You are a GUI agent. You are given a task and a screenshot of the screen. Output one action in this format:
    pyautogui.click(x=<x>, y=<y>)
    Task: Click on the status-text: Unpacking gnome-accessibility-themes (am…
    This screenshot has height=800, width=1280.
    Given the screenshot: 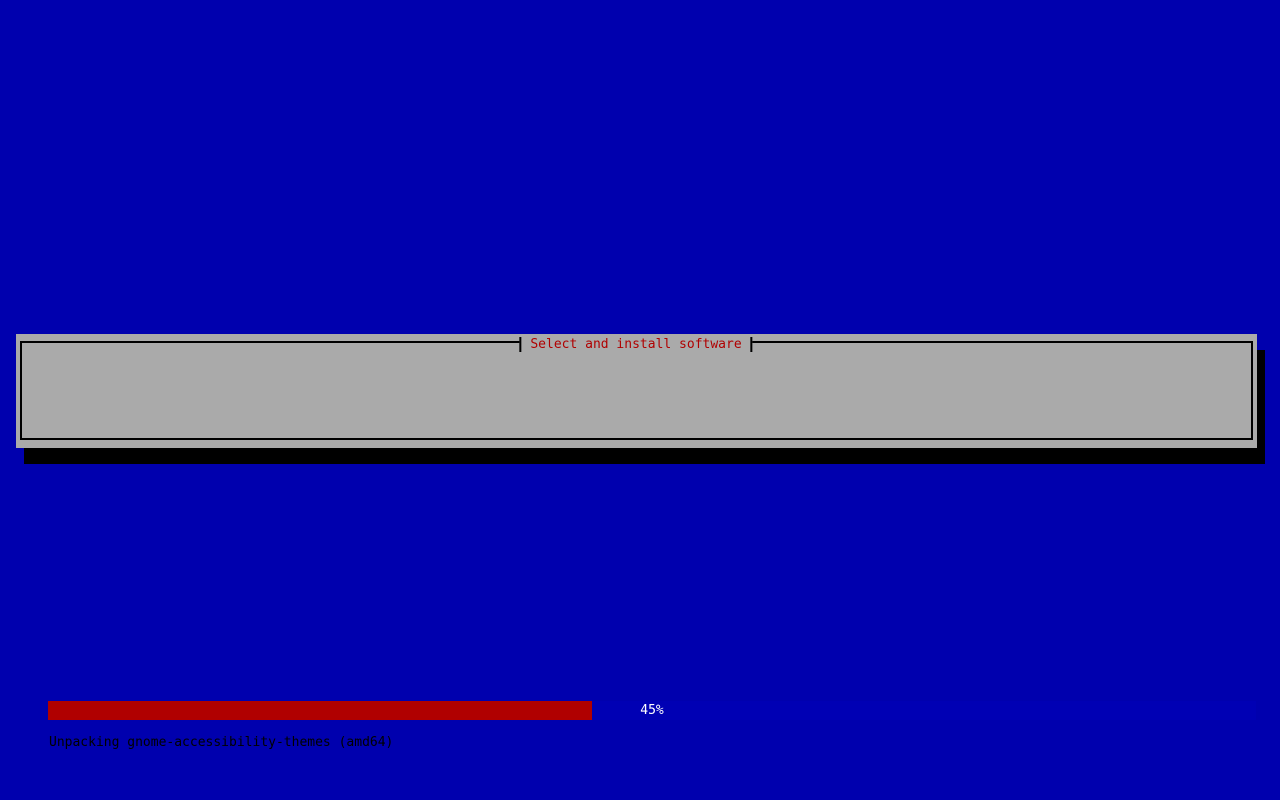 What is the action you would take?
    pyautogui.click(x=221, y=742)
    